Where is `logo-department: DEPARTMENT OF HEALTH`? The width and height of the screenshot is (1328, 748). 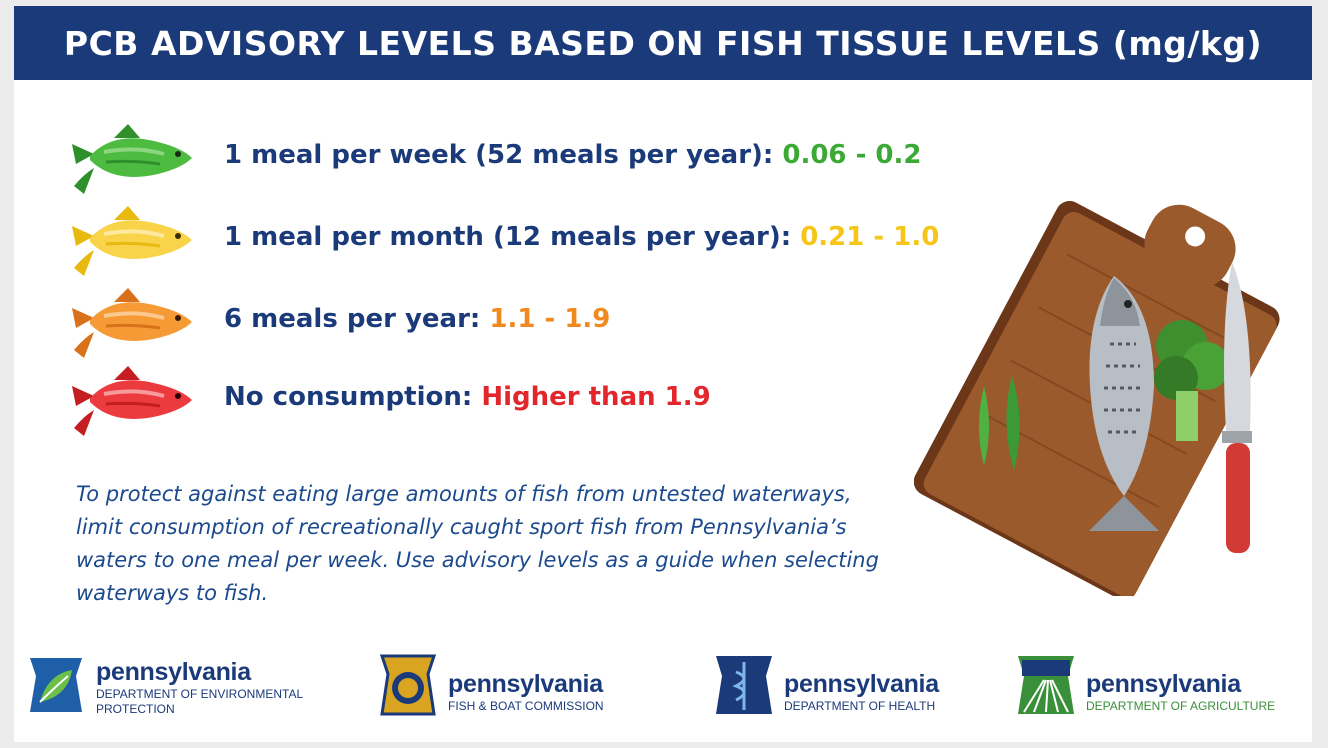 logo-department: DEPARTMENT OF HEALTH is located at coordinates (860, 706).